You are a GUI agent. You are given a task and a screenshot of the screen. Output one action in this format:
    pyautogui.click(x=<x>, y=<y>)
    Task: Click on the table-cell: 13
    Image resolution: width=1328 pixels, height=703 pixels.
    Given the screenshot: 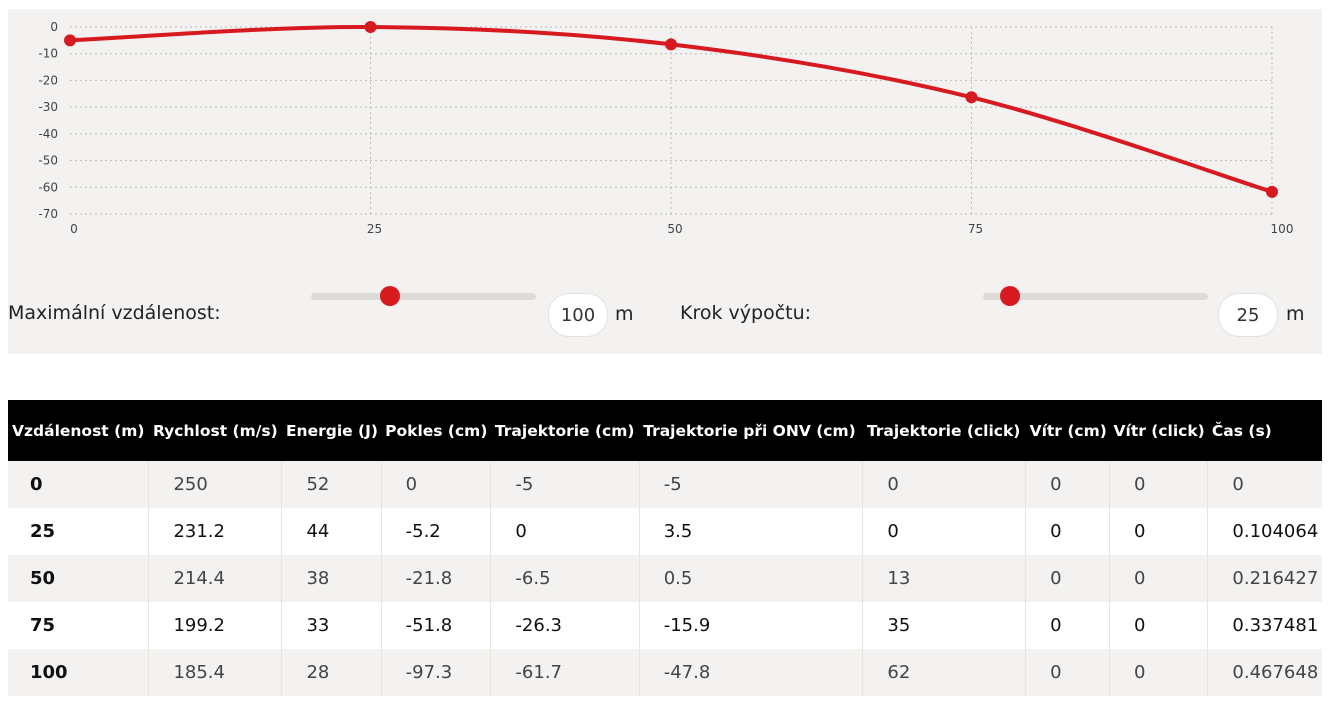 What is the action you would take?
    pyautogui.click(x=944, y=578)
    